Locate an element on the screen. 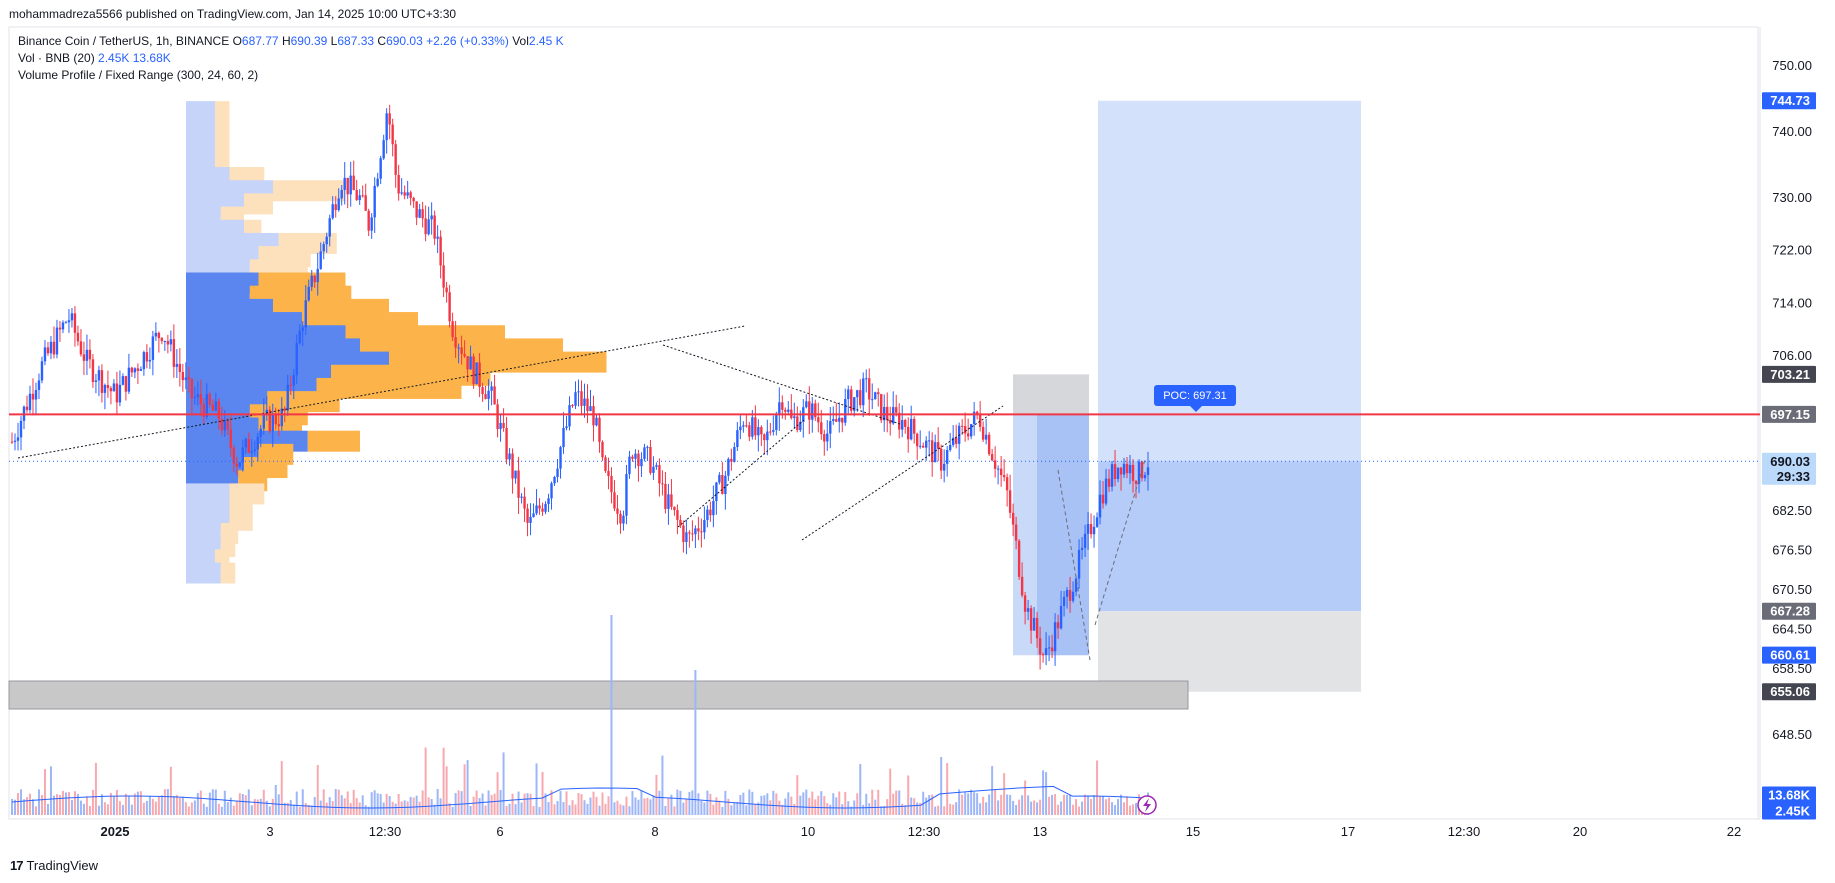 Image resolution: width=1835 pixels, height=883 pixels. x-tick-label: 10 is located at coordinates (808, 831).